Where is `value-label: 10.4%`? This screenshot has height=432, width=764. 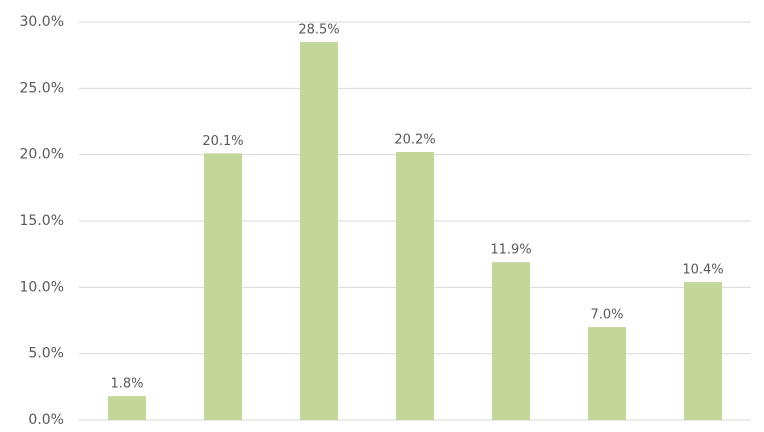 value-label: 10.4% is located at coordinates (702, 270).